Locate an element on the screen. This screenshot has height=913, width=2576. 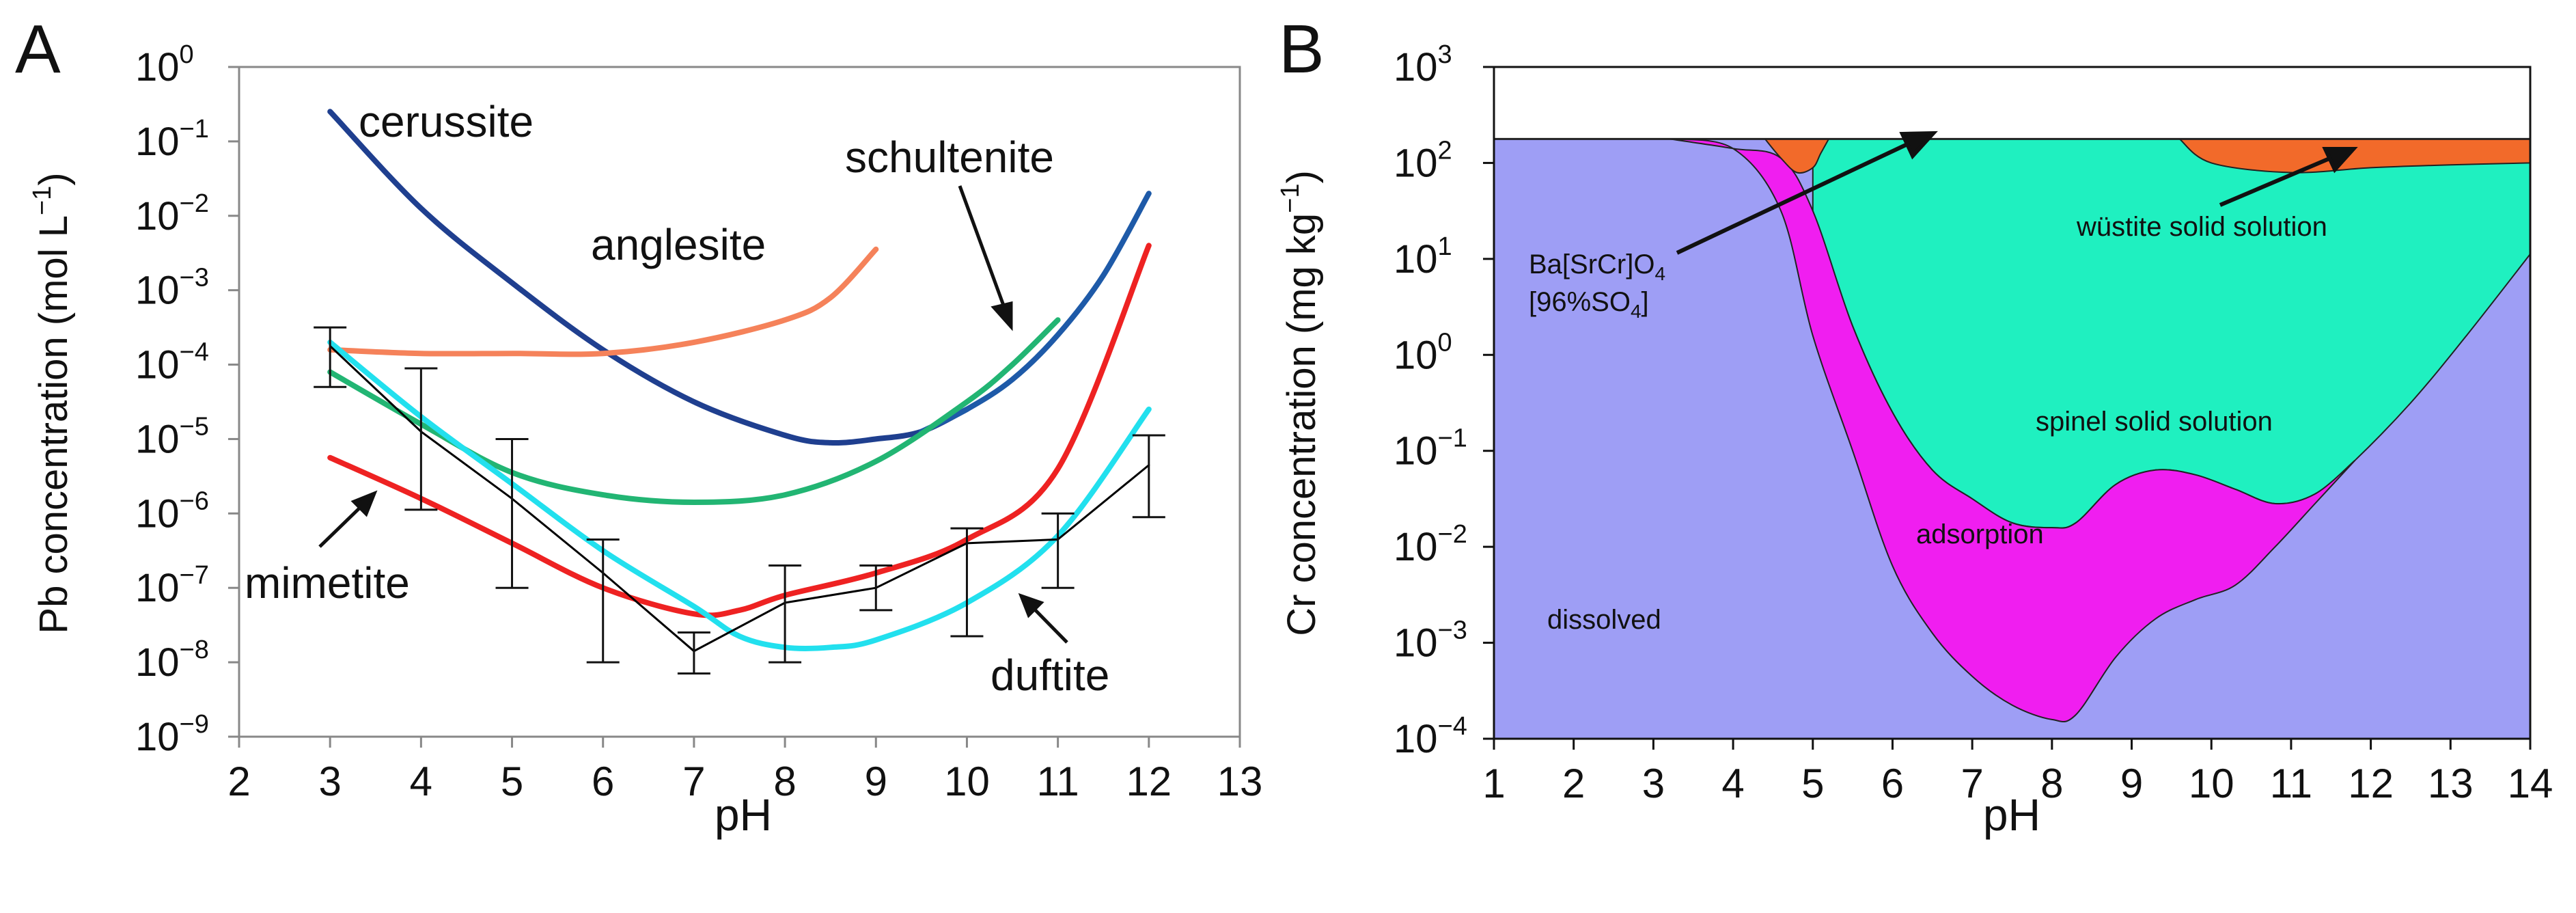
series-cerussite is located at coordinates (649, 277).